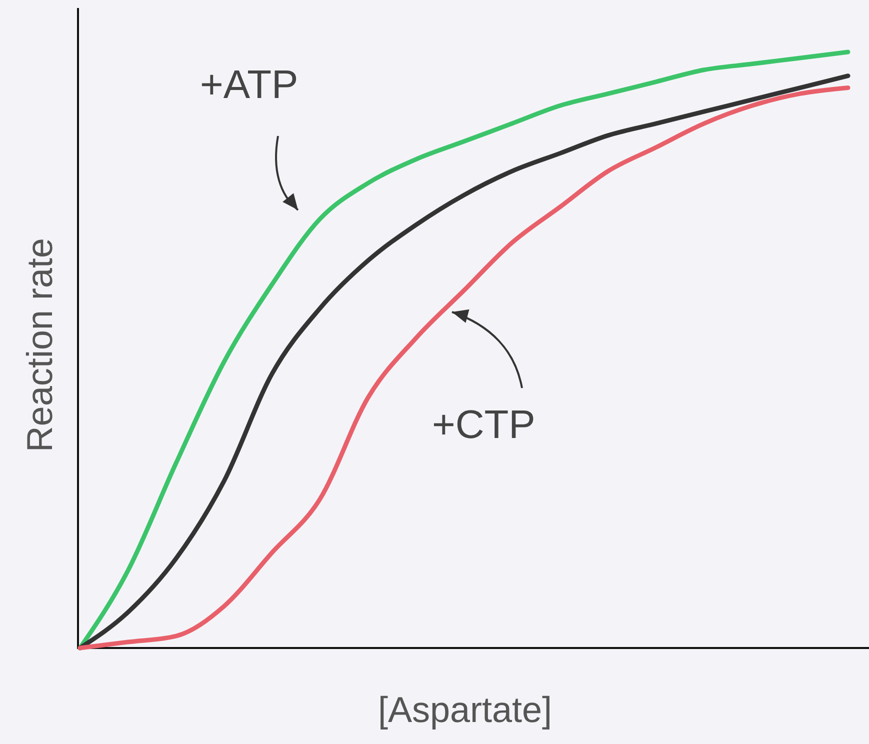  Describe the element at coordinates (39, 345) in the screenshot. I see `y-axis-title: Reaction rate` at that location.